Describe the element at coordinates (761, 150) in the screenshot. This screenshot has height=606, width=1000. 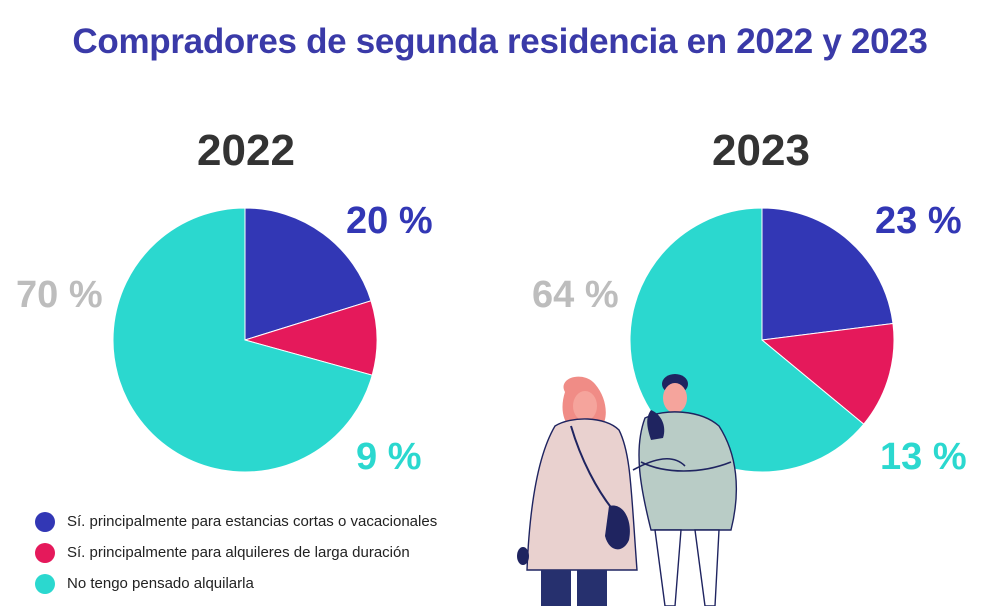
I see `year-label-2023: 2023` at that location.